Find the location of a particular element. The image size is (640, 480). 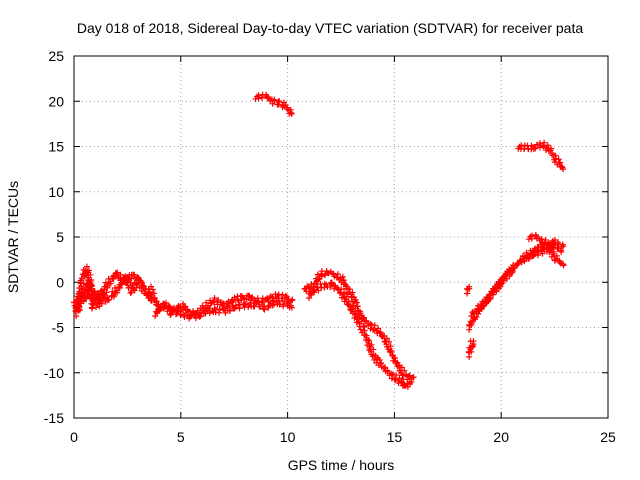

series-track-g is located at coordinates (360, 334).